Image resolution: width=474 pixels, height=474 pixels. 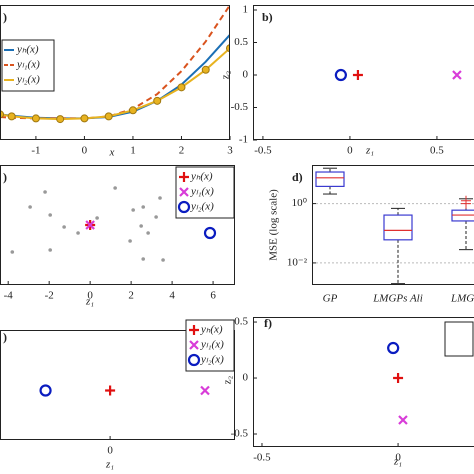 What do you see at coordinates (49, 296) in the screenshot?
I see `x-tick-label: -2` at bounding box center [49, 296].